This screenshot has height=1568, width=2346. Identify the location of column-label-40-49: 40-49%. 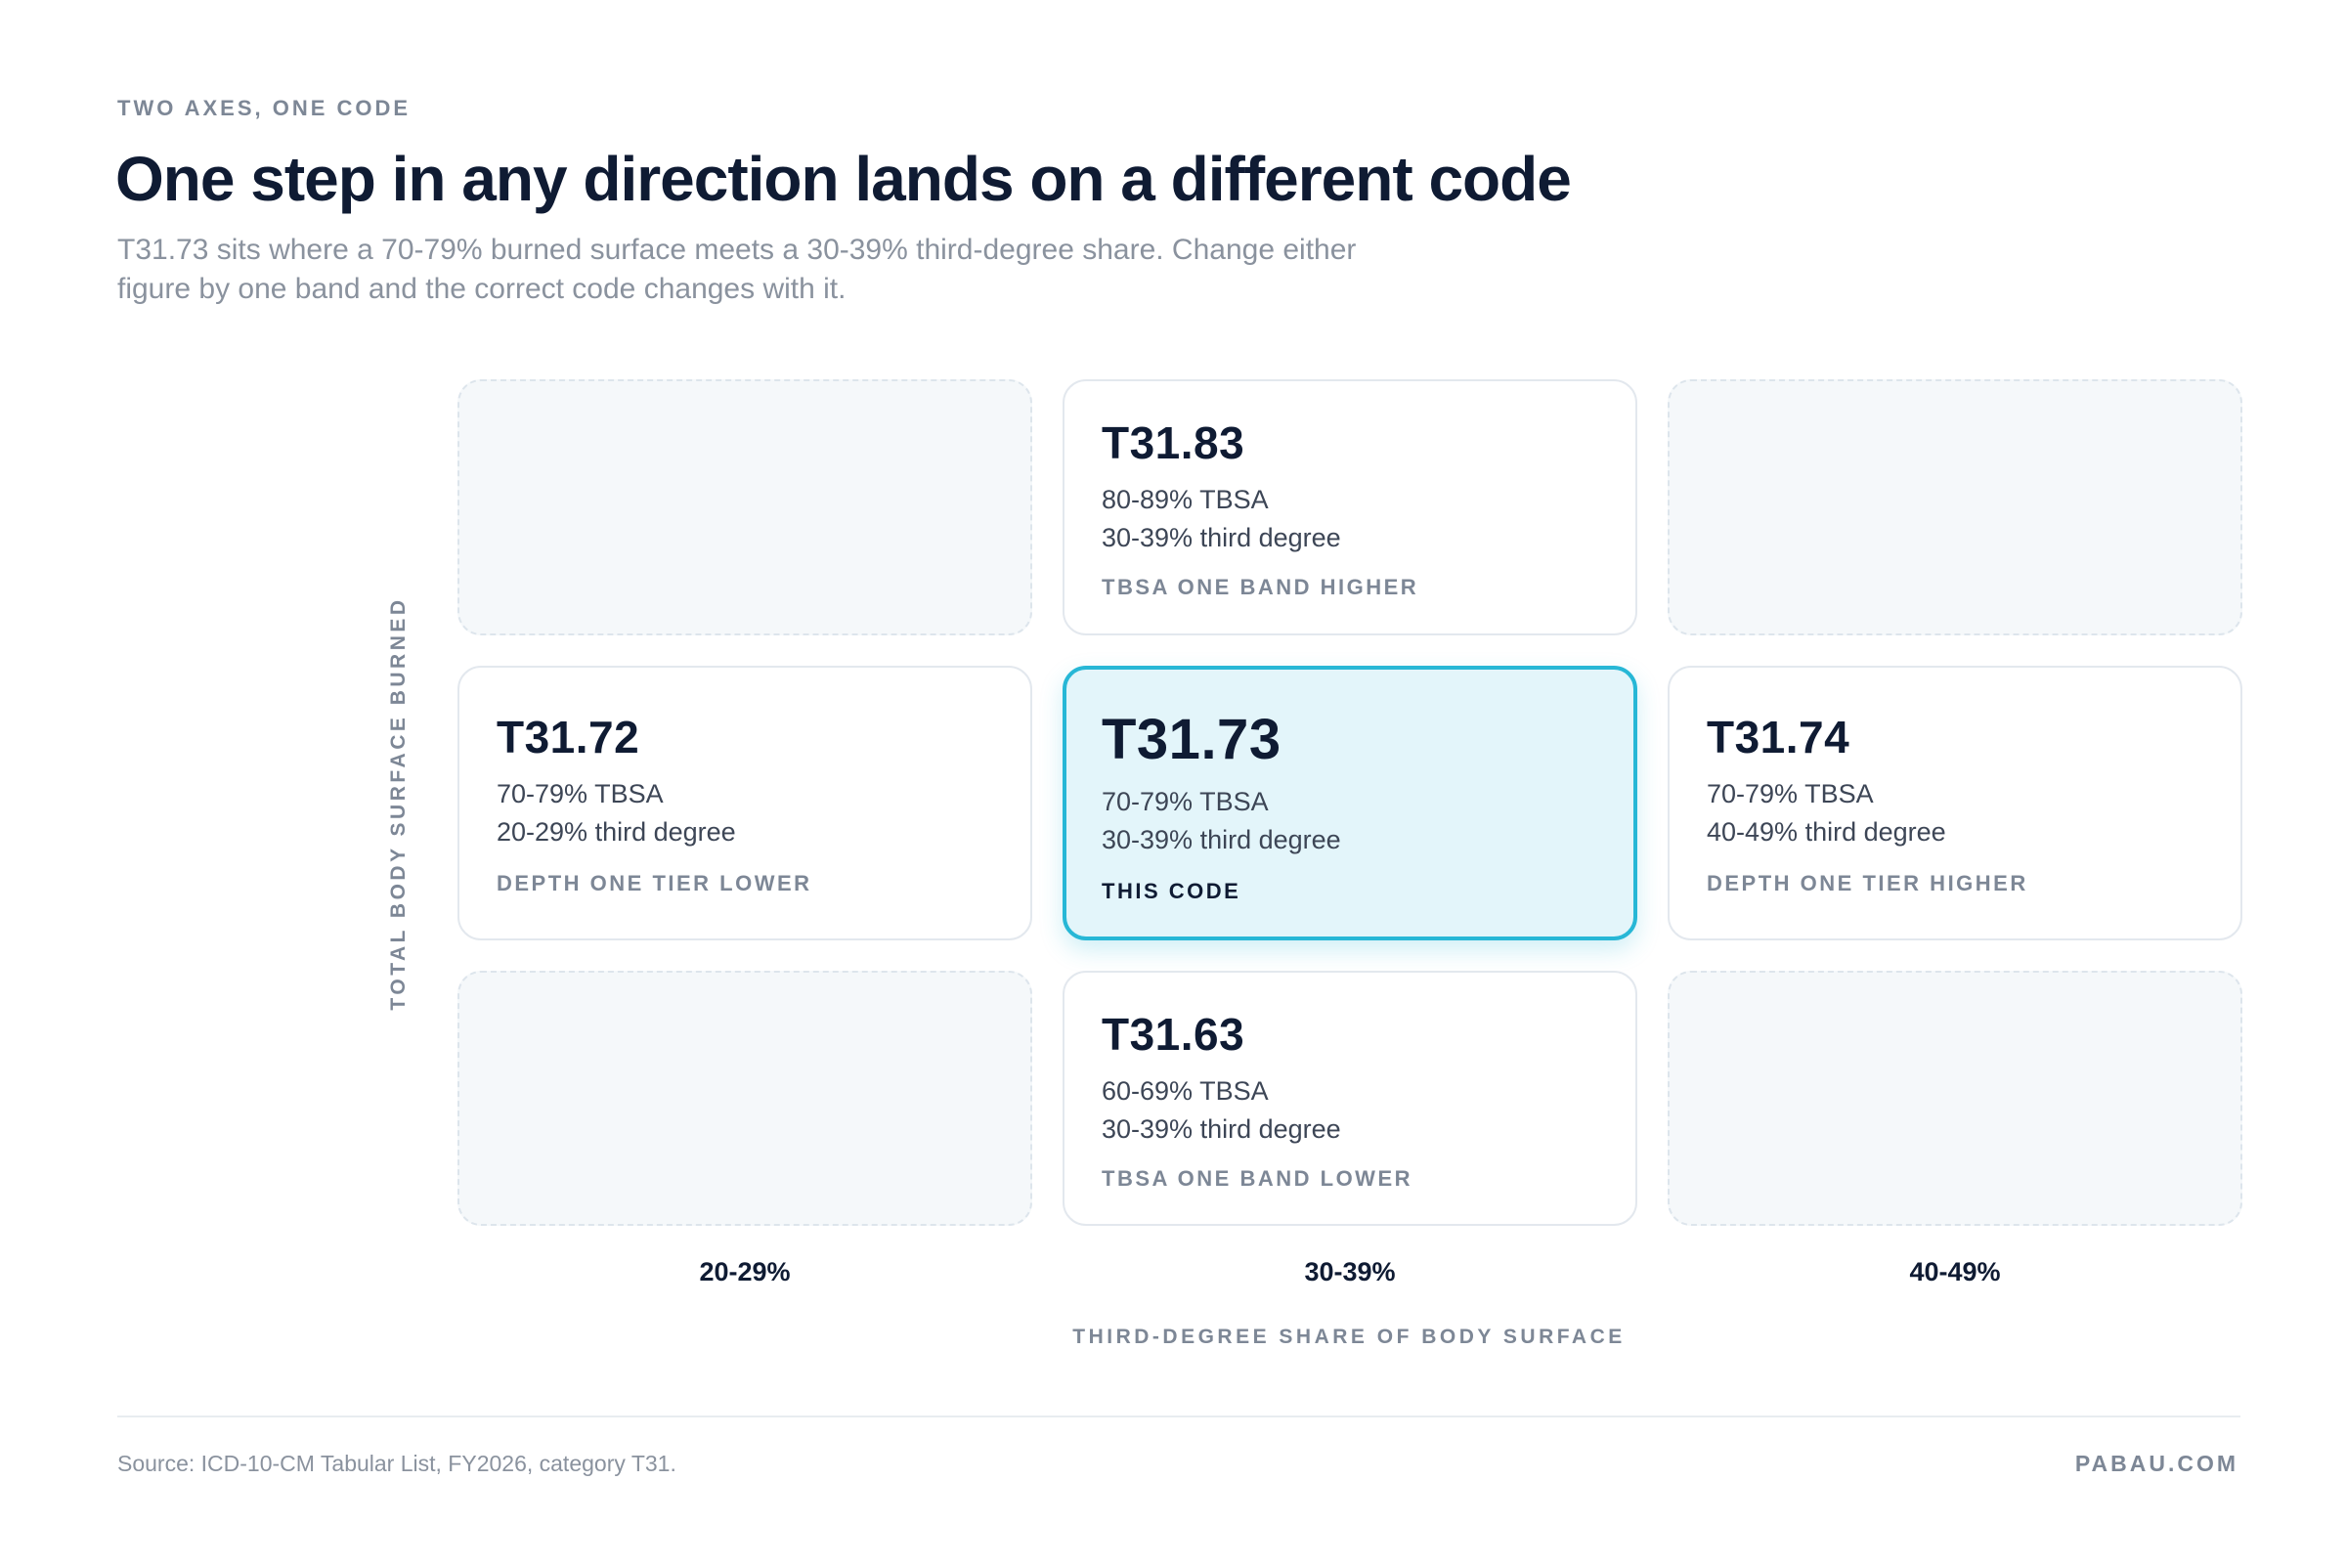
(1955, 1271).